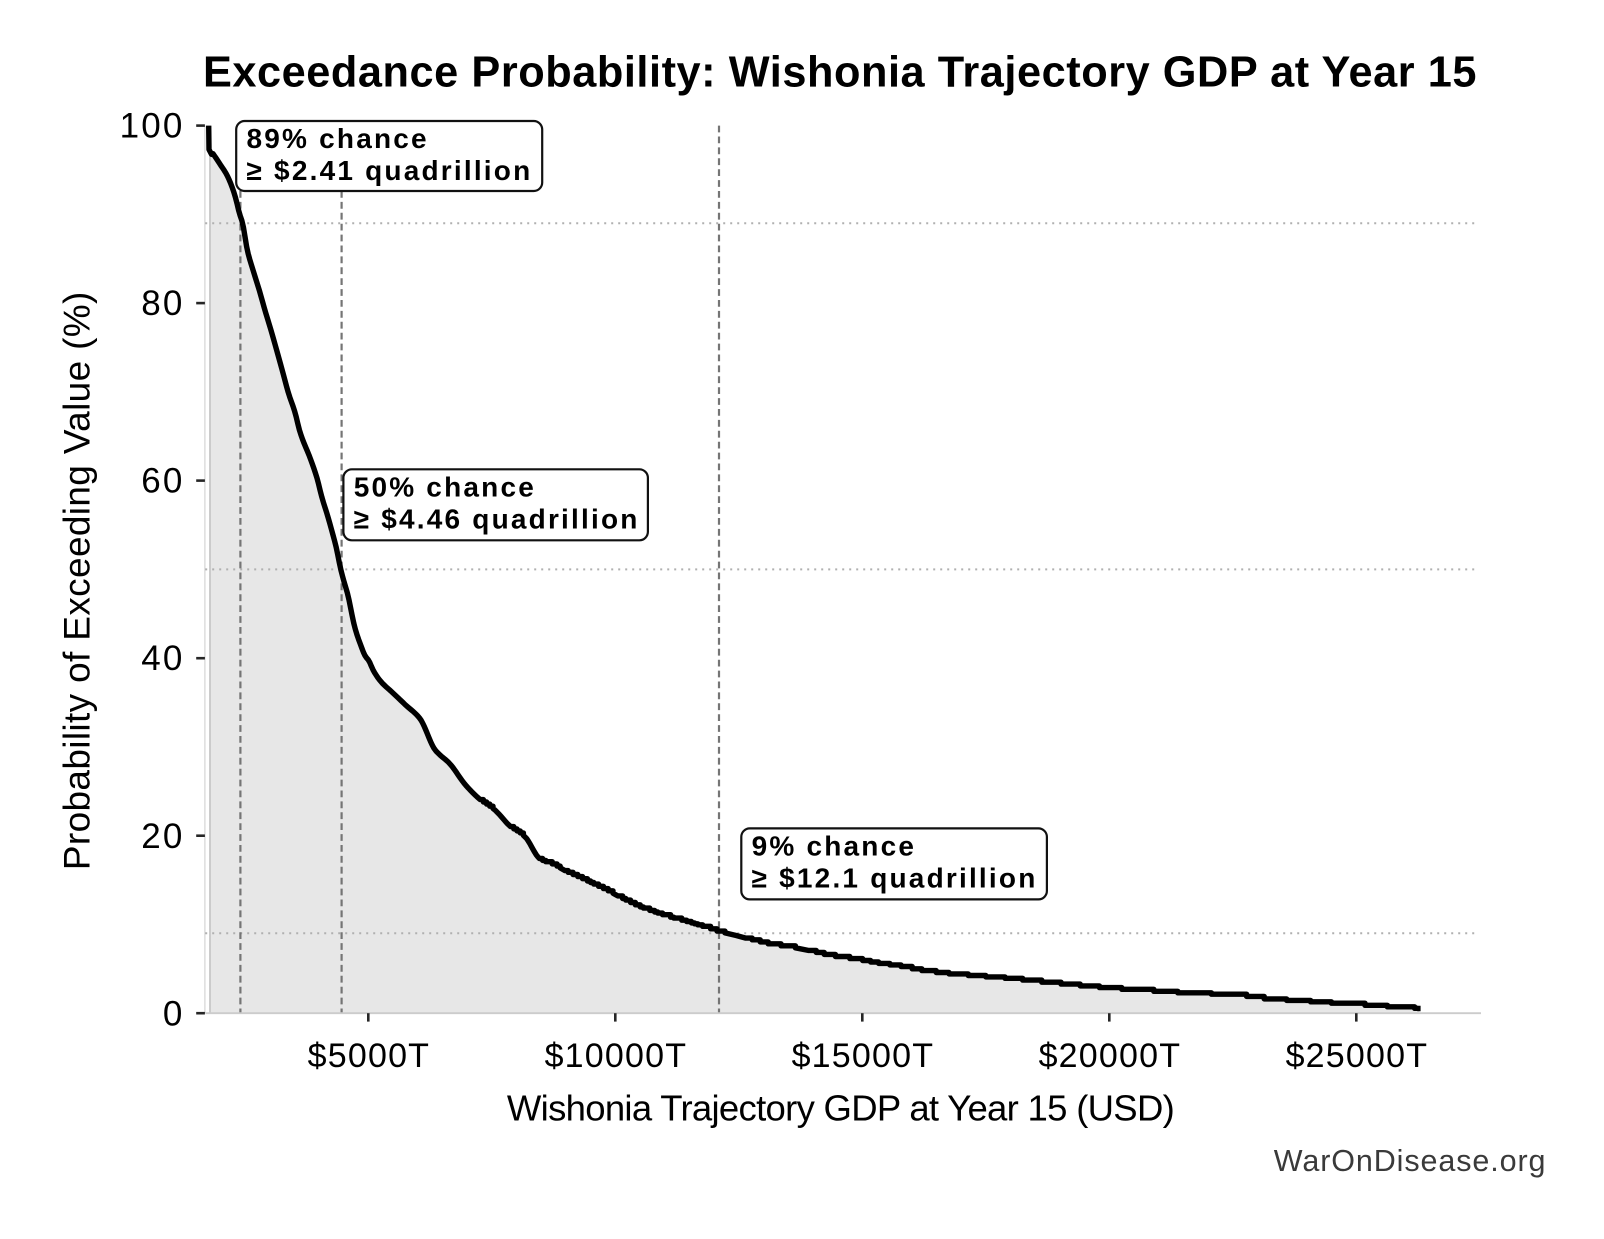 This screenshot has height=1239, width=1604. Describe the element at coordinates (162, 836) in the screenshot. I see `svg-text: 20` at that location.